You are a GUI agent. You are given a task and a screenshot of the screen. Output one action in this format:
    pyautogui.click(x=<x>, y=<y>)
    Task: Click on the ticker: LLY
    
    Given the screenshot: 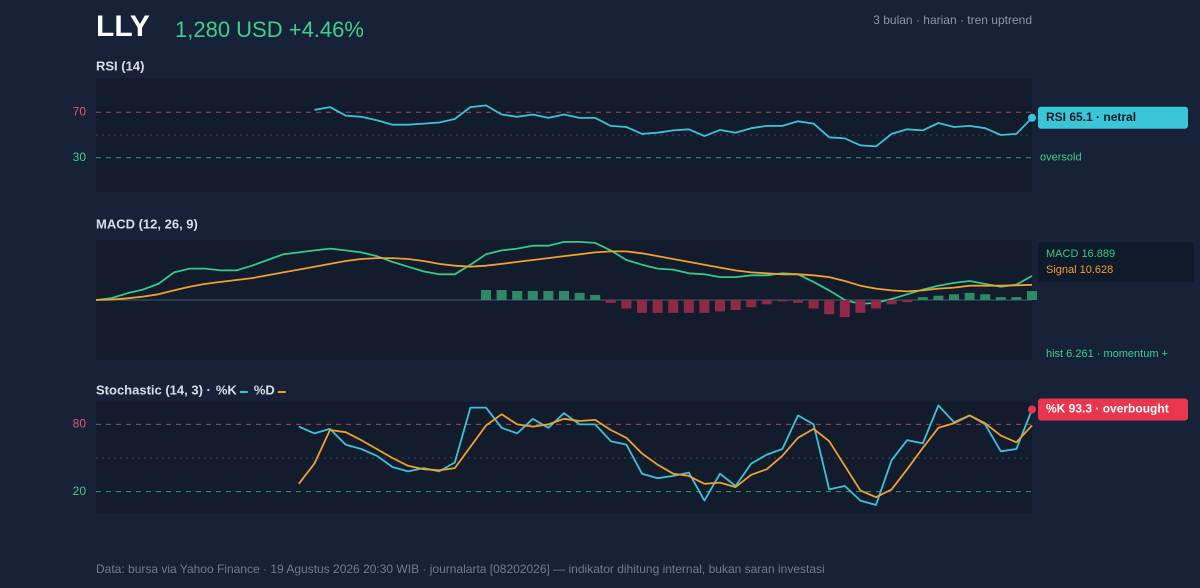 What is the action you would take?
    pyautogui.click(x=123, y=26)
    